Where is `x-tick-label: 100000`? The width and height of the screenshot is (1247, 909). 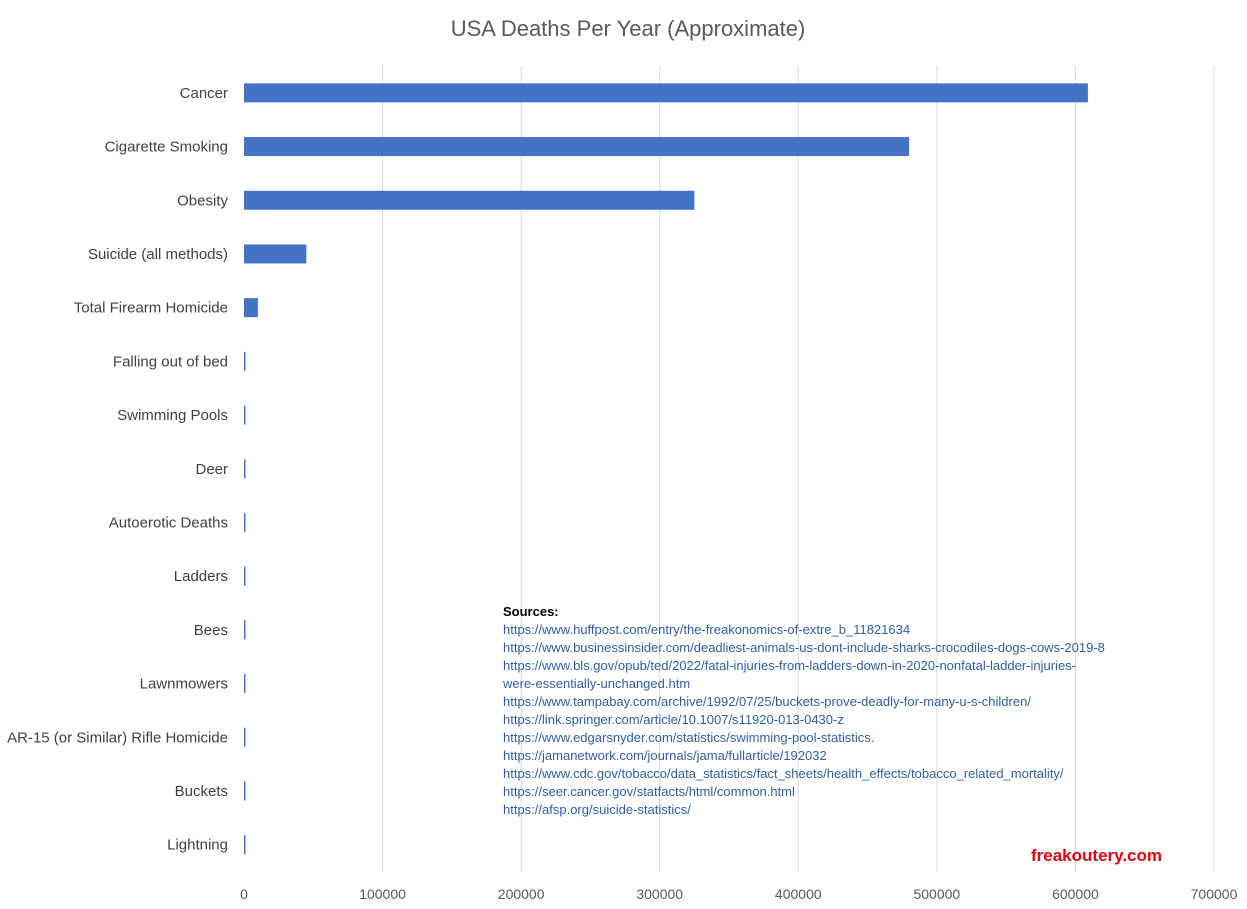 x-tick-label: 100000 is located at coordinates (382, 894).